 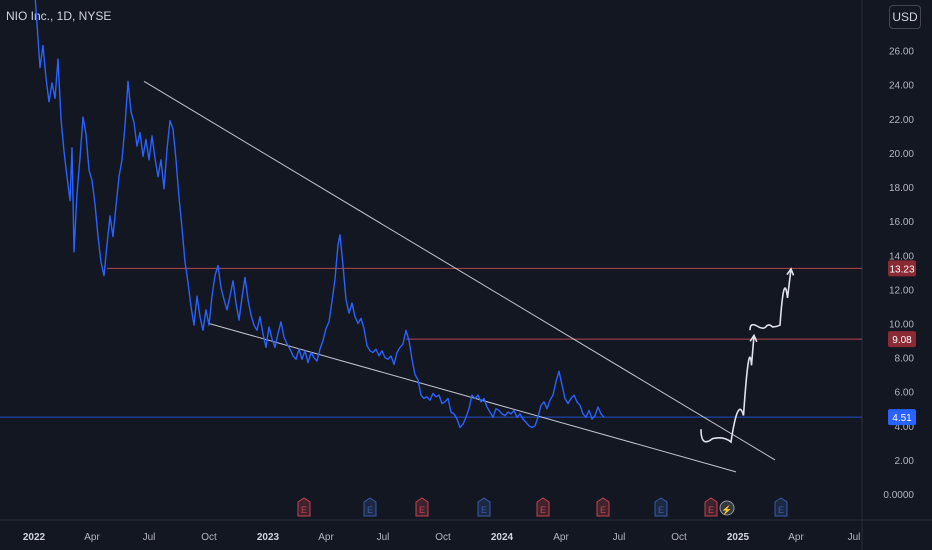 I want to click on projection-arrow-curve, so click(x=727, y=389).